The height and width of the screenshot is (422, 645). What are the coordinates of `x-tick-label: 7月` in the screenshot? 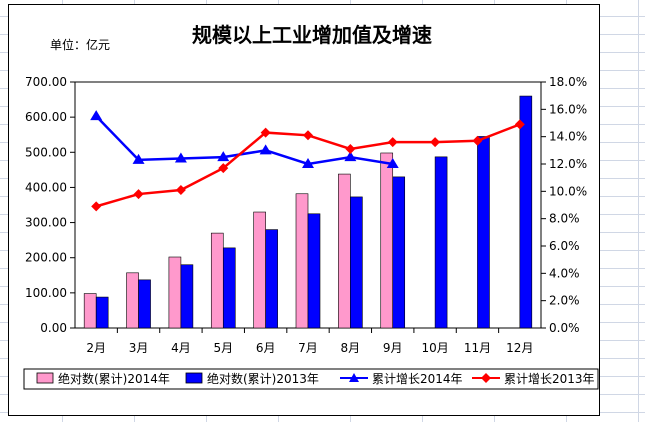 It's located at (308, 348).